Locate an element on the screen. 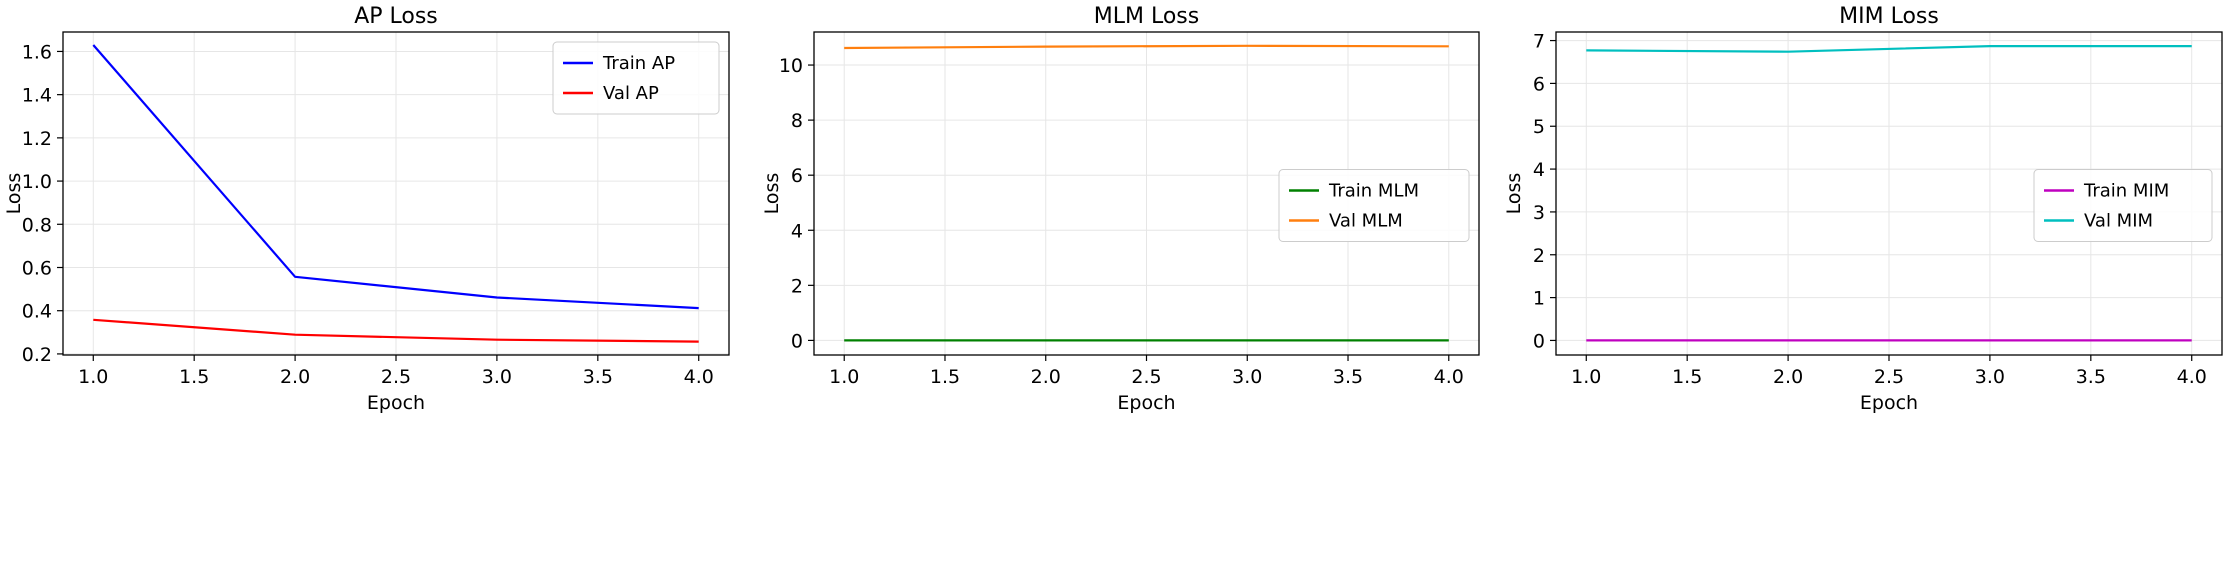 The image size is (2234, 581). y-tick-label: 1.6 is located at coordinates (37, 52).